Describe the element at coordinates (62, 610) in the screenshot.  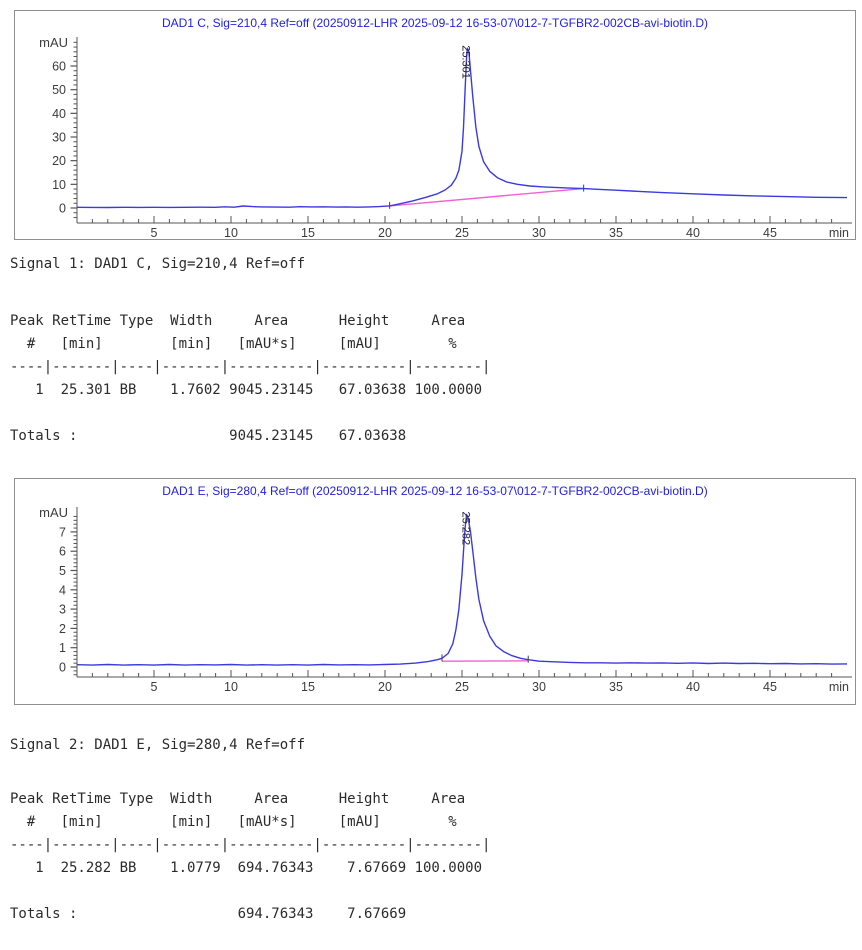
I see `y-tick-label: 3` at that location.